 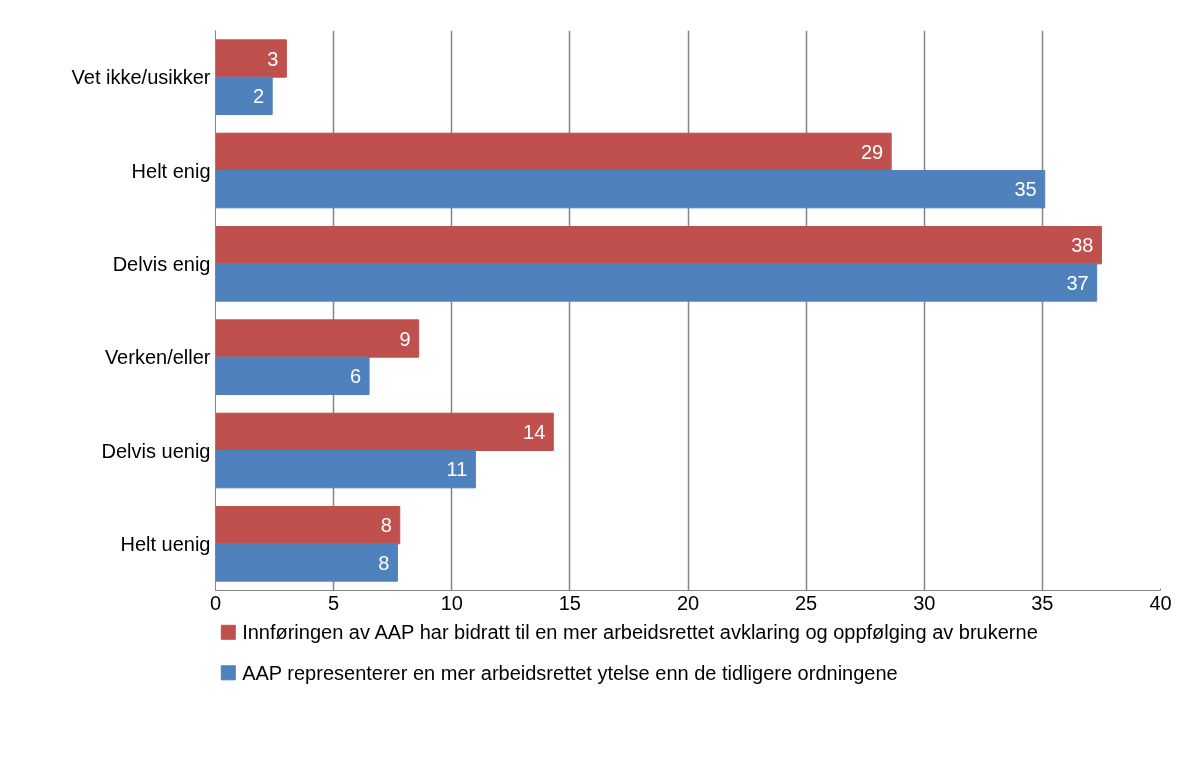 I want to click on data-label: 3, so click(x=273, y=58).